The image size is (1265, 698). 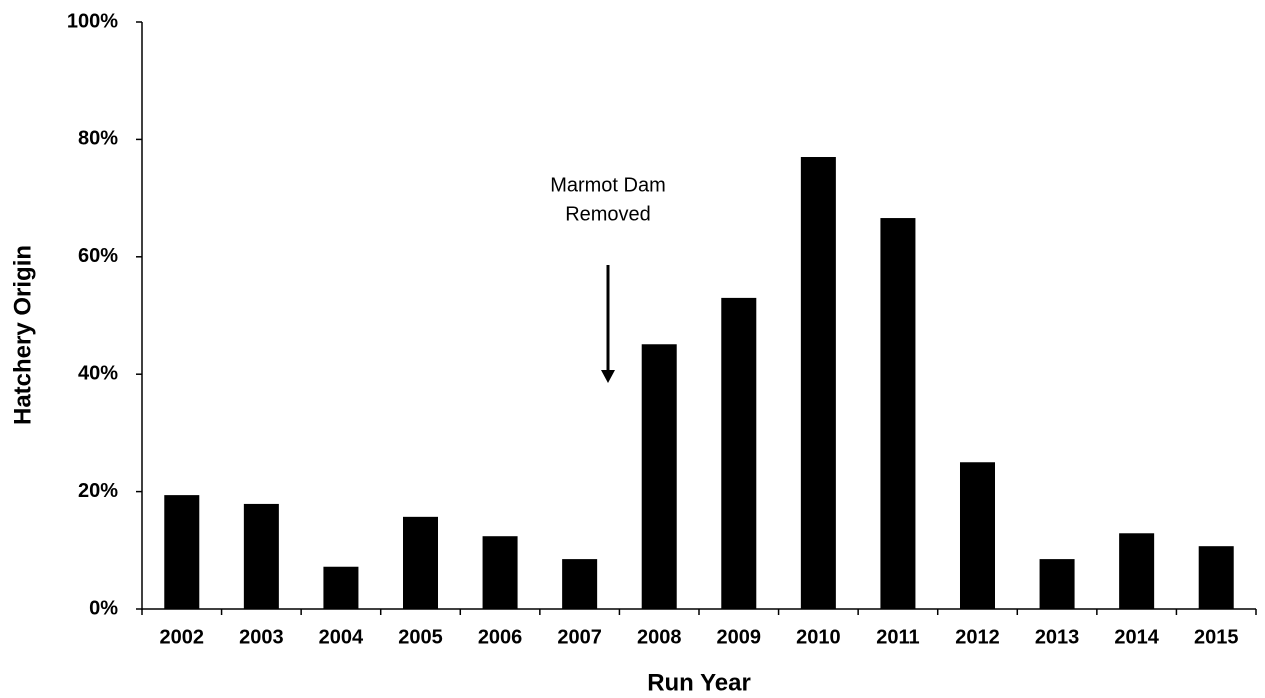 What do you see at coordinates (500, 637) in the screenshot?
I see `x-tick-label: 2006` at bounding box center [500, 637].